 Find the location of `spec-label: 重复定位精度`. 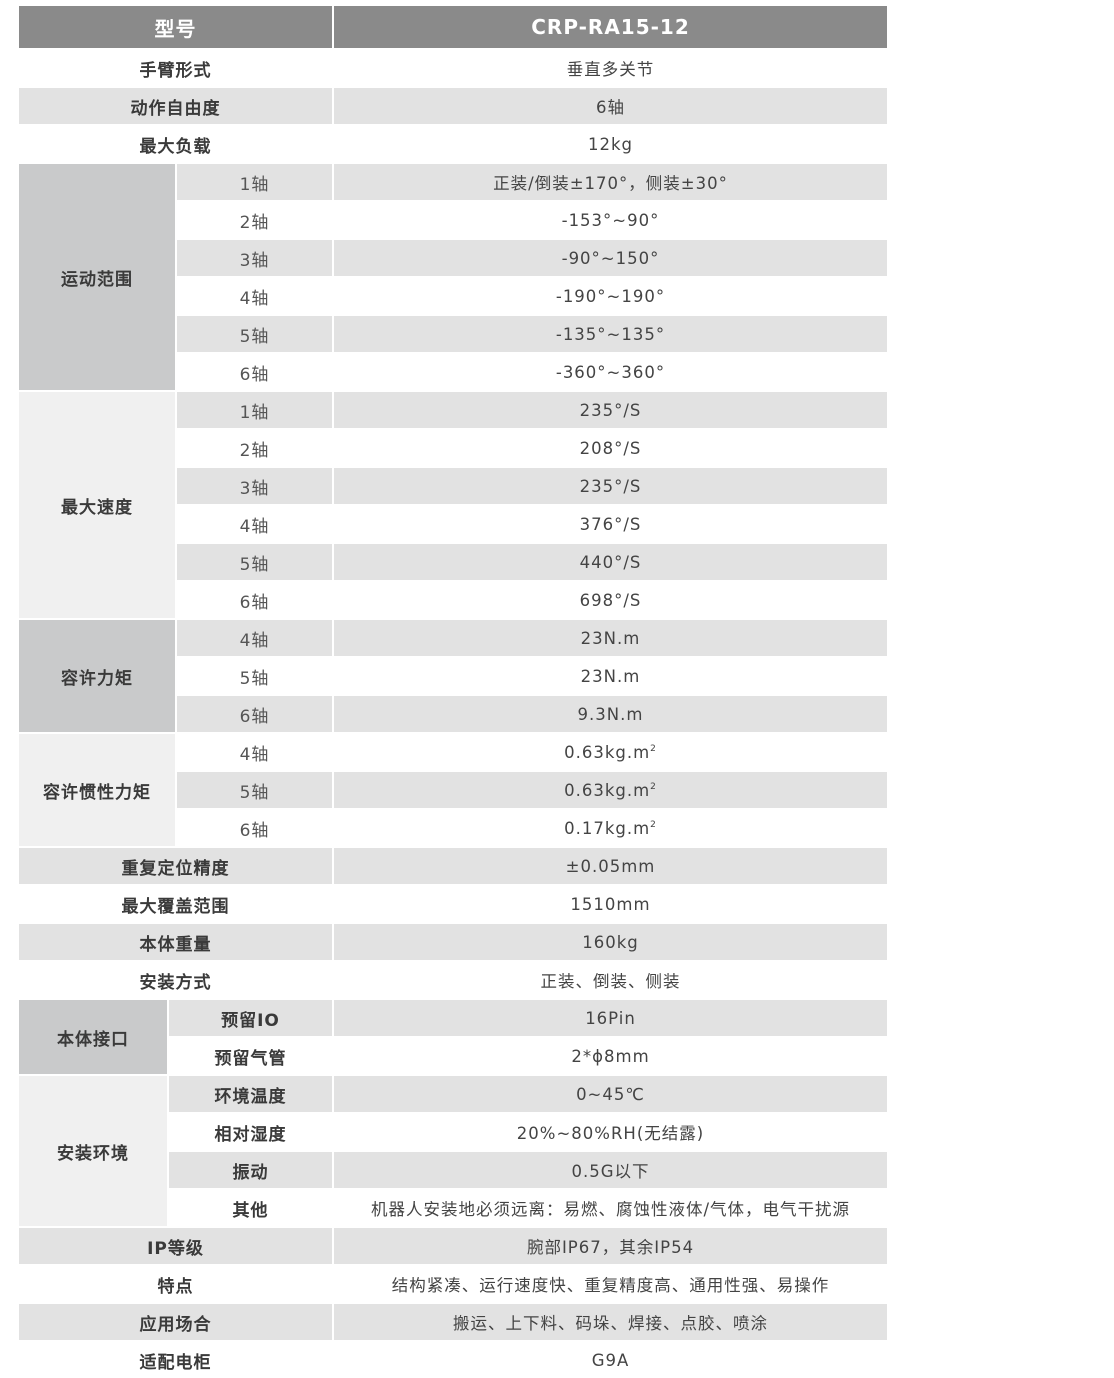

spec-label: 重复定位精度 is located at coordinates (175, 866).